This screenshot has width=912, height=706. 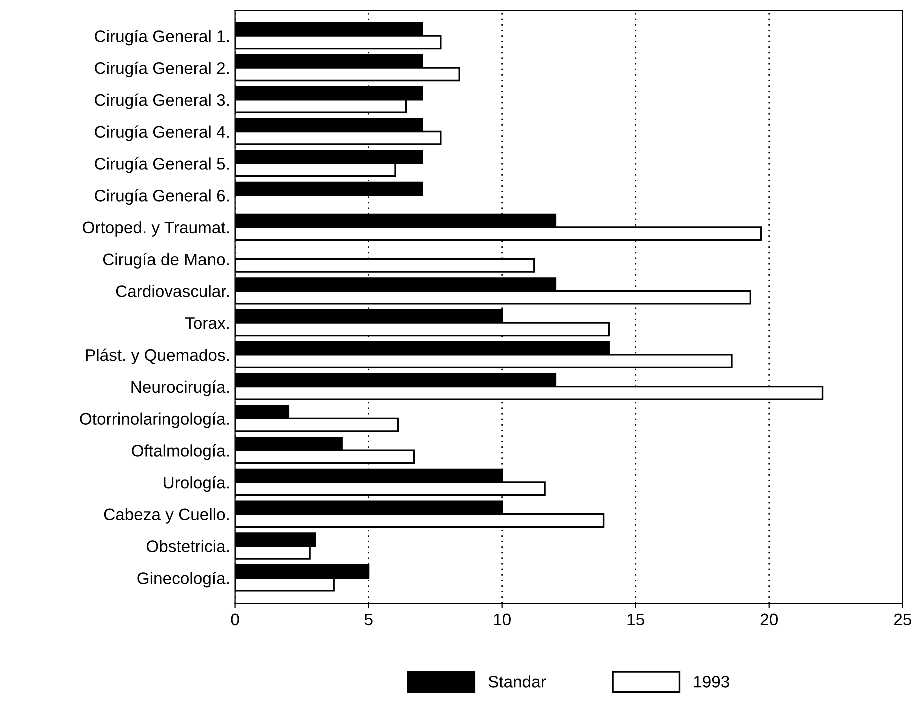 I want to click on y-tick-label: Cirugía General 5., so click(x=162, y=165).